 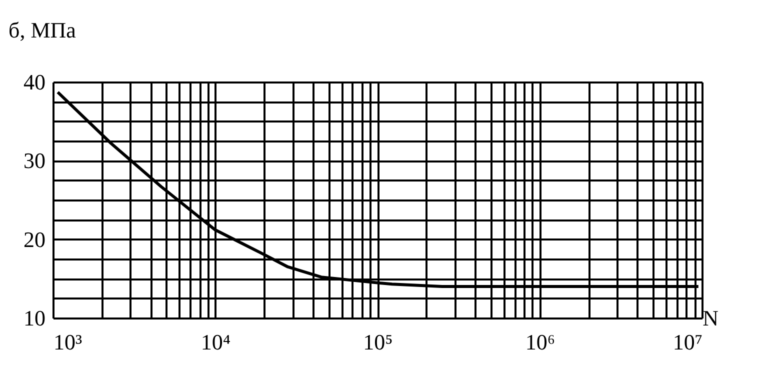 I want to click on y-tick-label: 10, so click(x=35, y=318).